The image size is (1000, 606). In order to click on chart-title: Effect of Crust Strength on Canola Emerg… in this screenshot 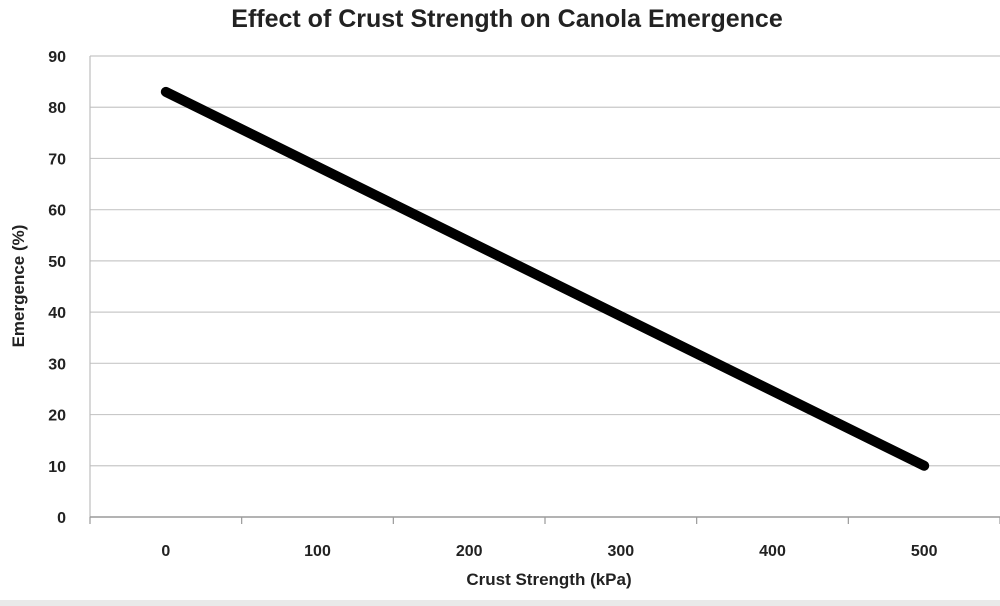, I will do `click(507, 19)`.